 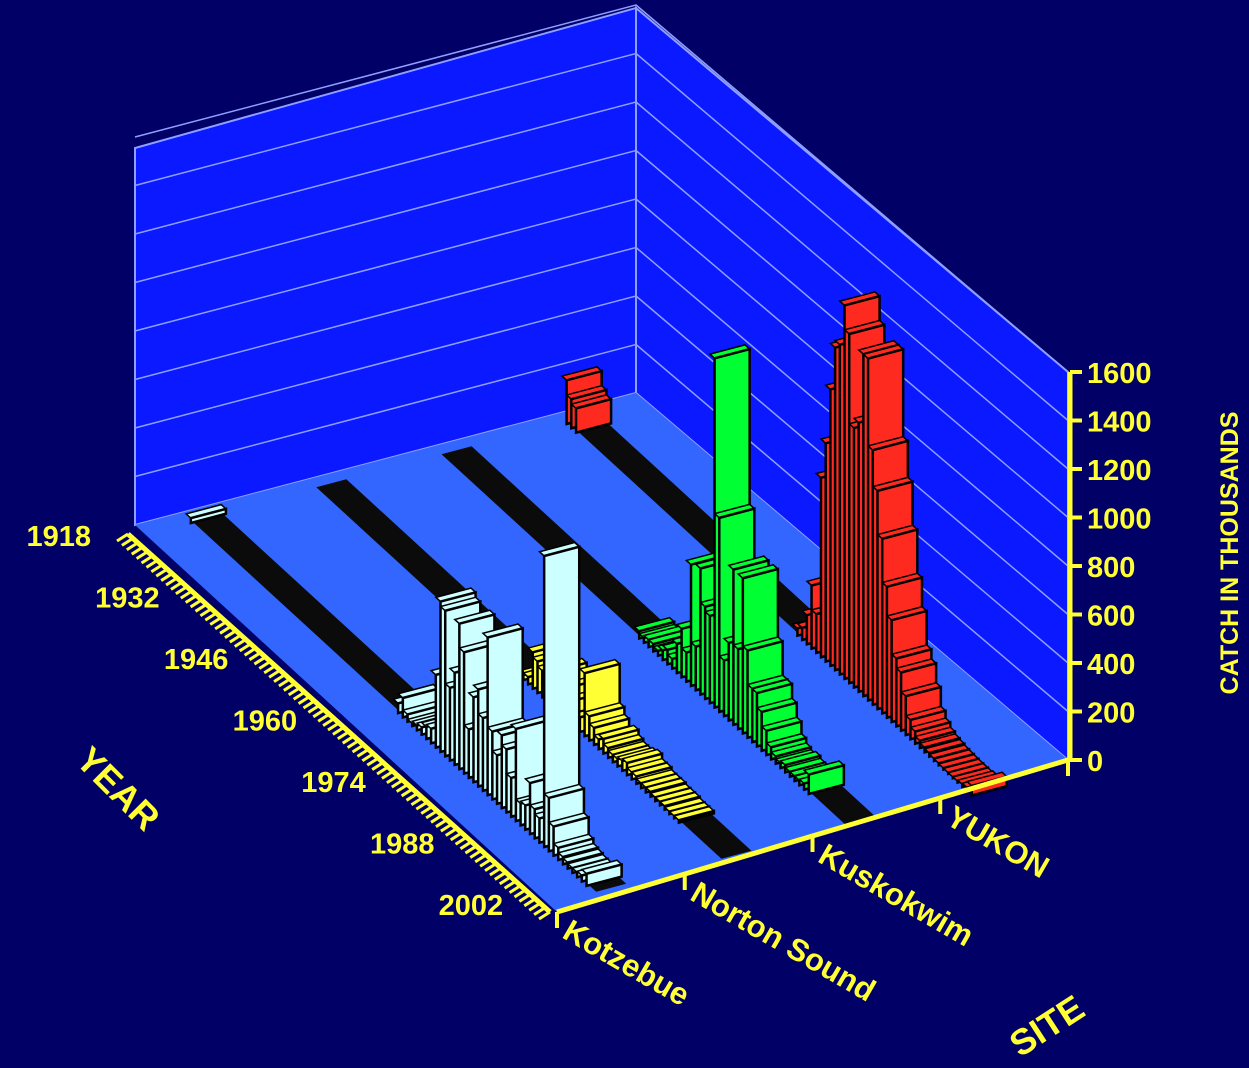 I want to click on z-tick-labels: 0 200 400 600 800 1000 1200 1400 1600, so click(x=1111, y=568).